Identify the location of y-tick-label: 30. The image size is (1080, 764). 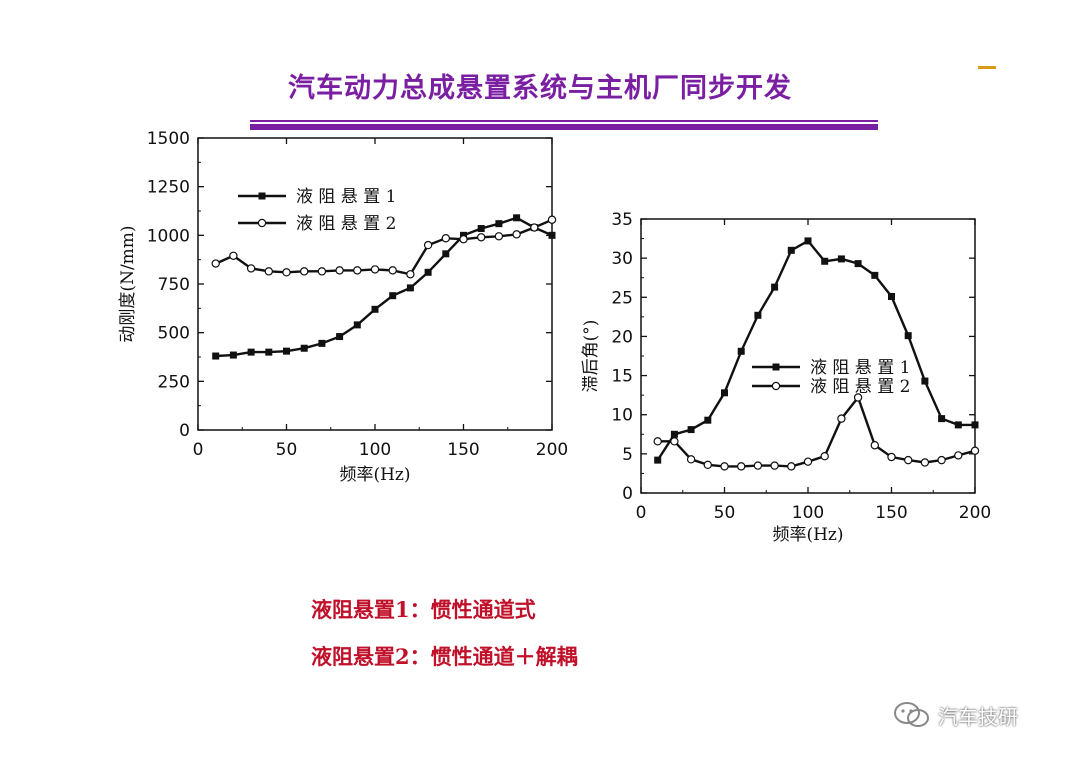
(622, 259).